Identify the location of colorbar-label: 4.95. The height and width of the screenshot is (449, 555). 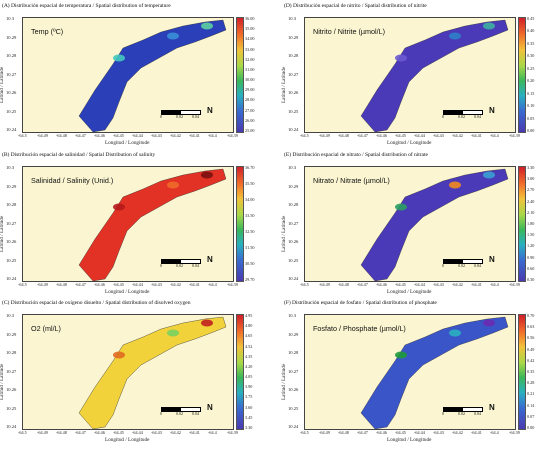
(249, 315).